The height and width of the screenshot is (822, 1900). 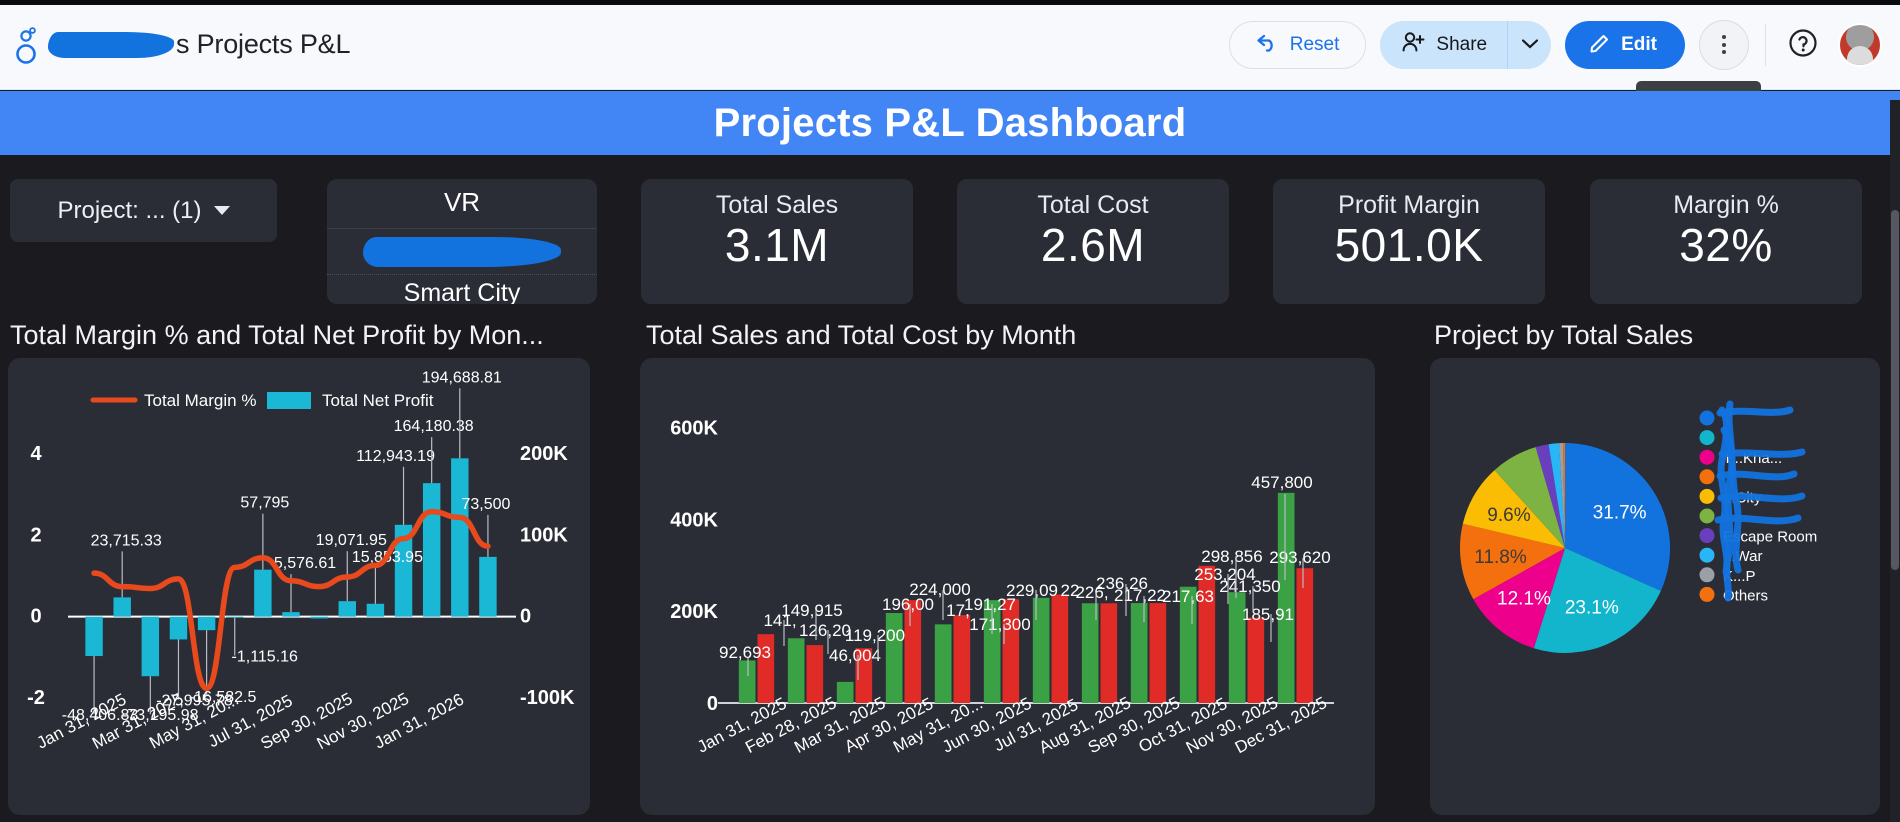 I want to click on vertical-scrollbar-thumb, so click(x=1895, y=390).